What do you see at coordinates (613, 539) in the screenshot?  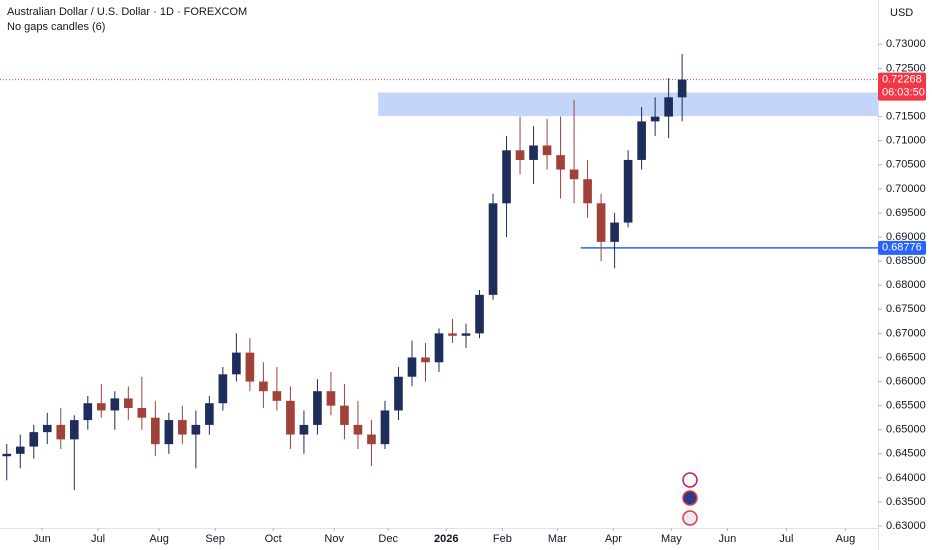 I see `x-tick-label: Apr` at bounding box center [613, 539].